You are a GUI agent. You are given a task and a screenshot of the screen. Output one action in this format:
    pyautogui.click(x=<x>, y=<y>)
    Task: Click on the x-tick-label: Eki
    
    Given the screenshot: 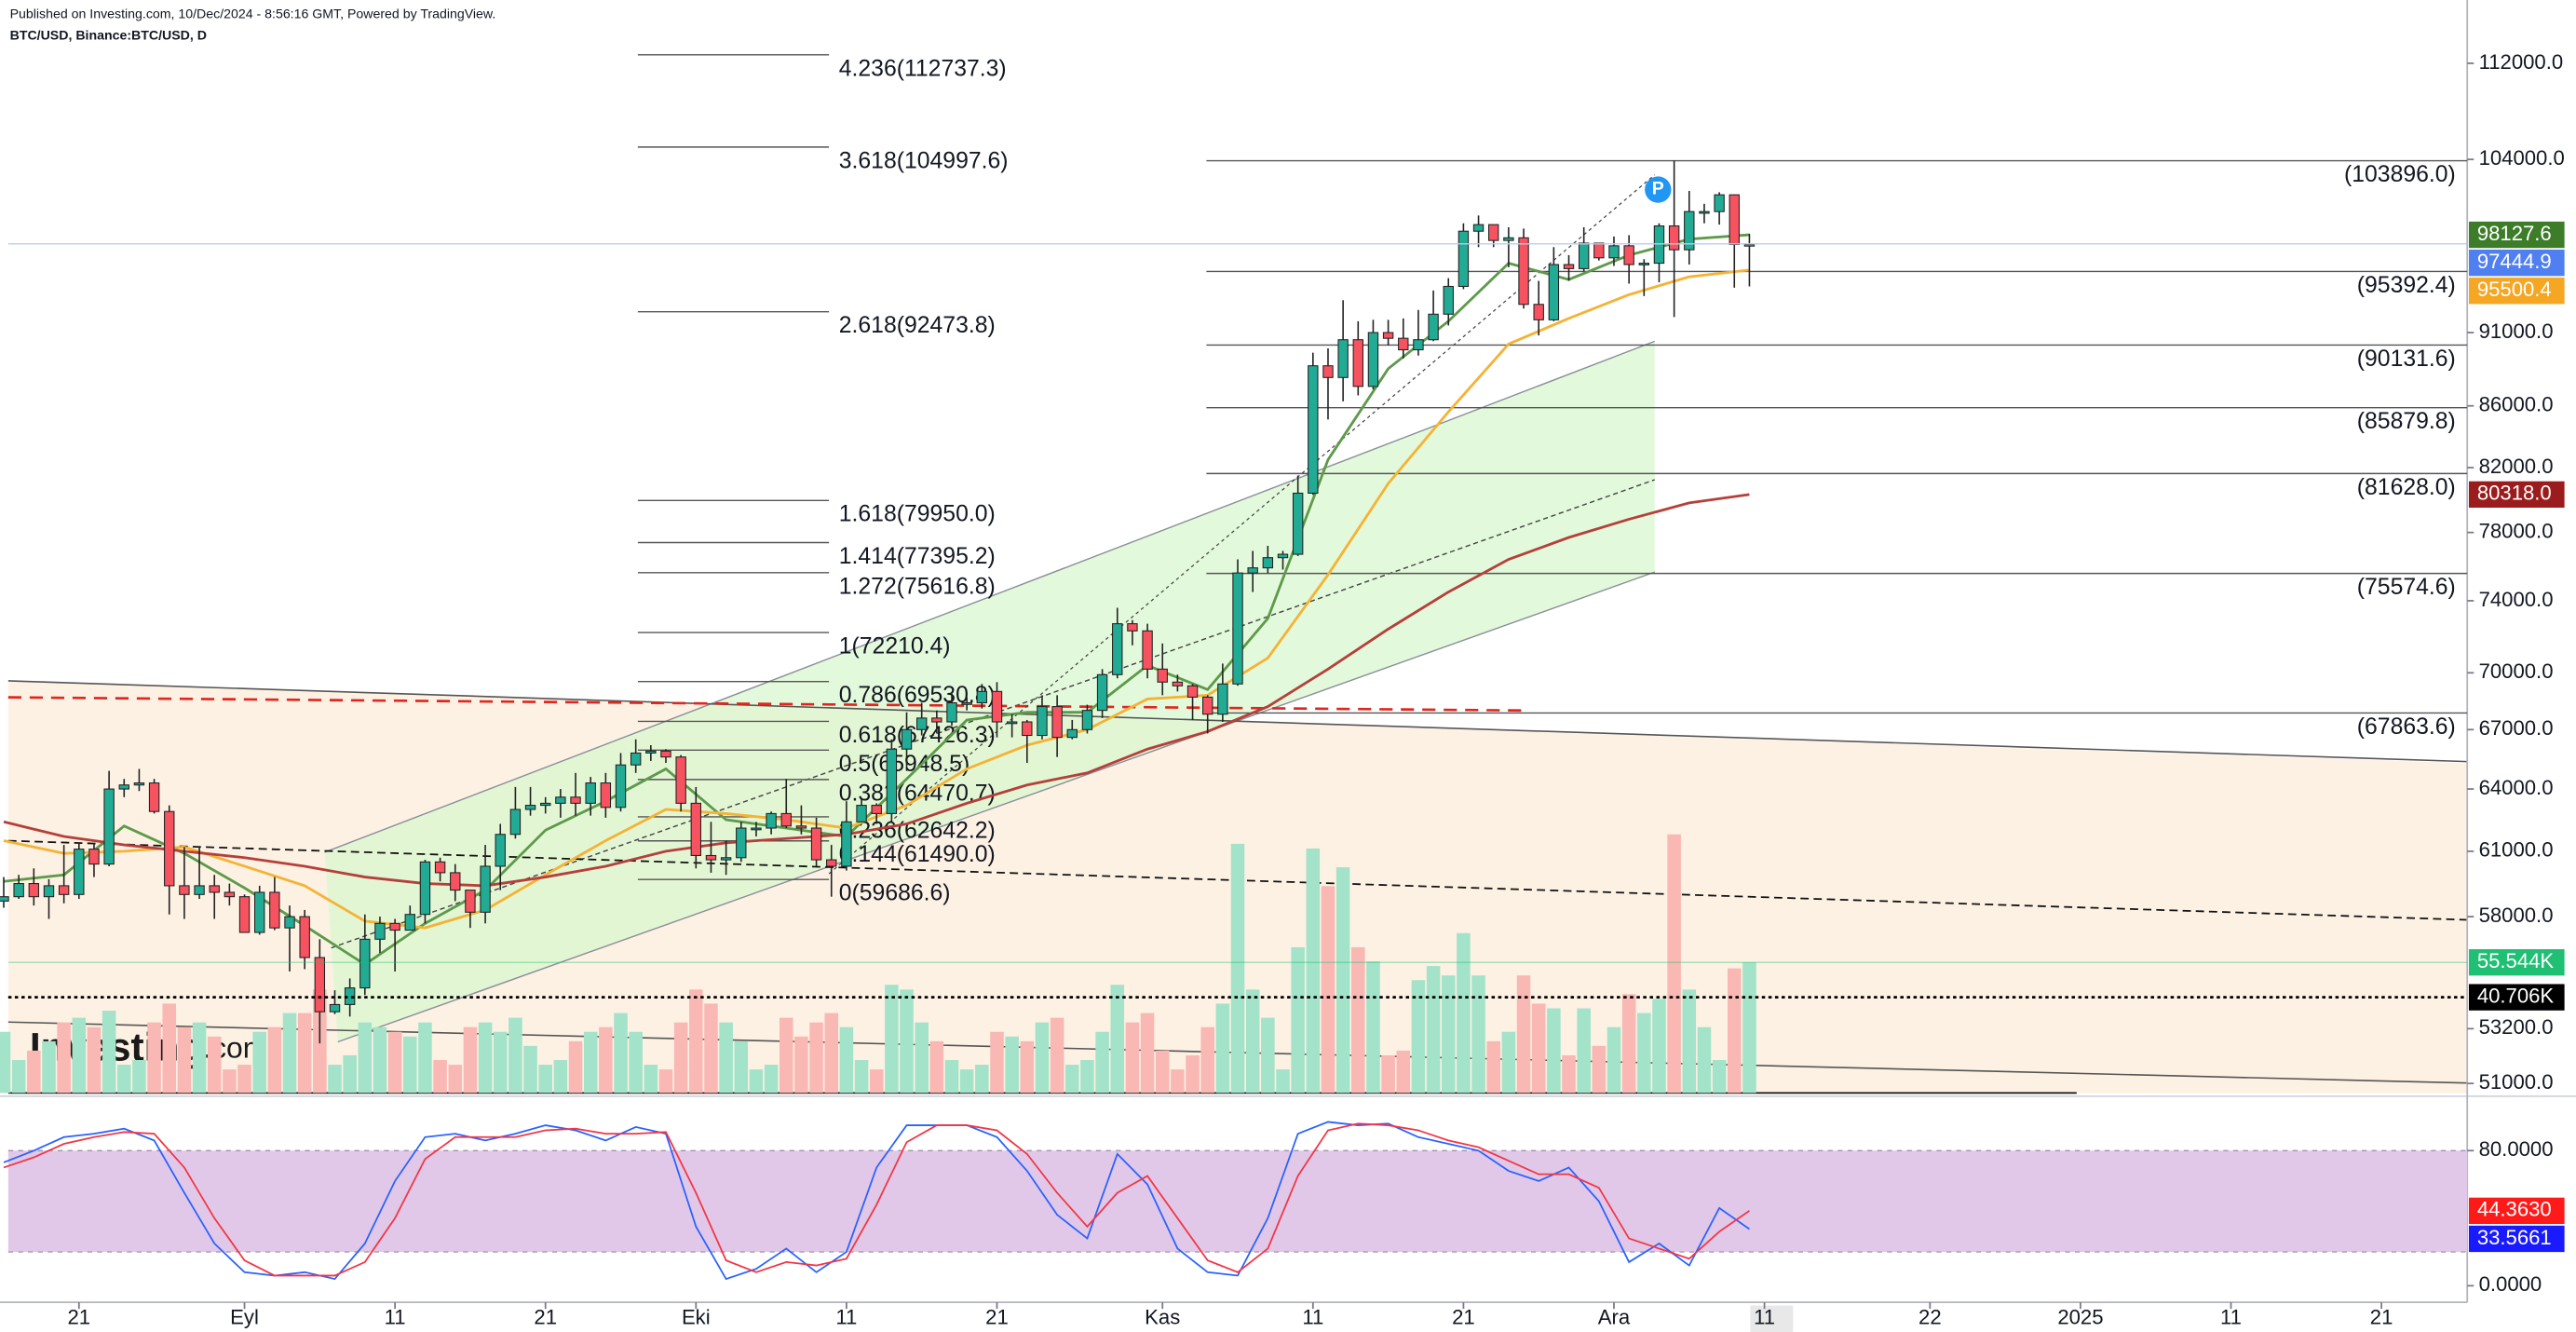 What is the action you would take?
    pyautogui.click(x=696, y=1317)
    